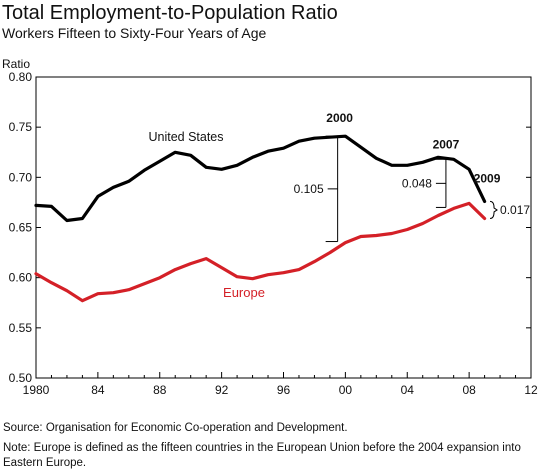 This screenshot has width=540, height=476. Describe the element at coordinates (21, 177) in the screenshot. I see `y-tick-label: 0.70` at that location.